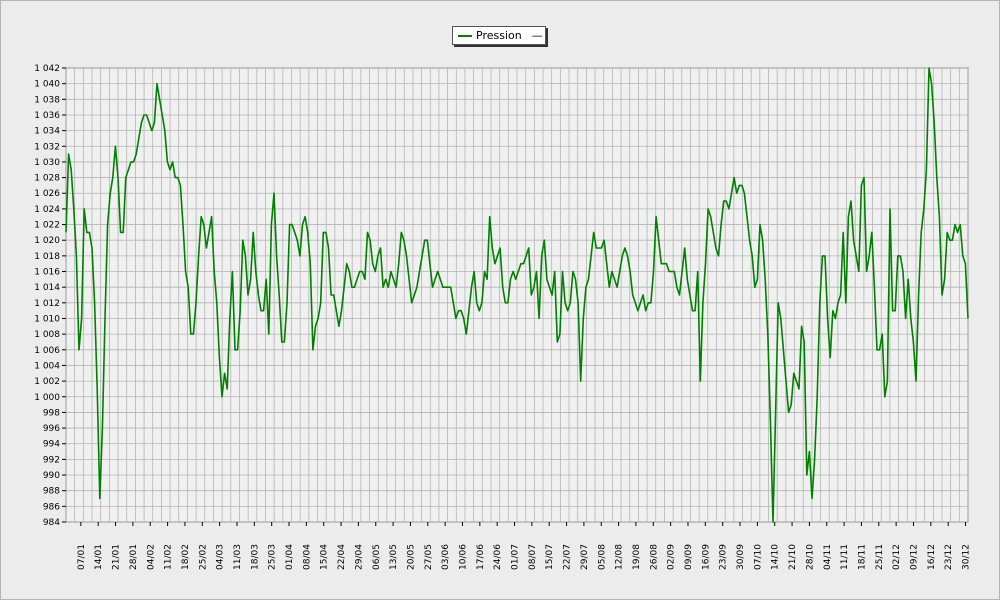 The width and height of the screenshot is (1000, 600). I want to click on x-tick-label: 04/11, so click(828, 557).